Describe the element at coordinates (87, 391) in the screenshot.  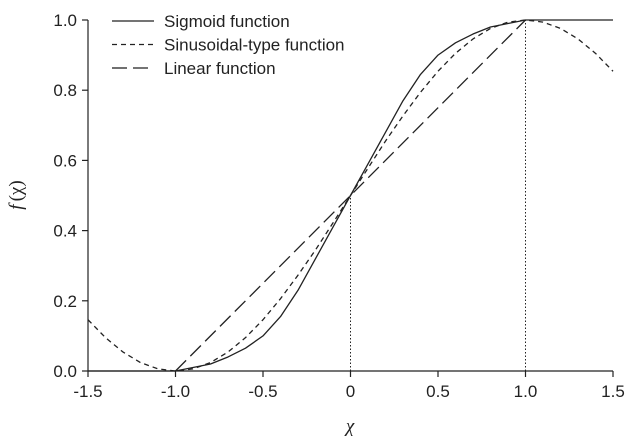
I see `x-tick-label: -1.5` at that location.